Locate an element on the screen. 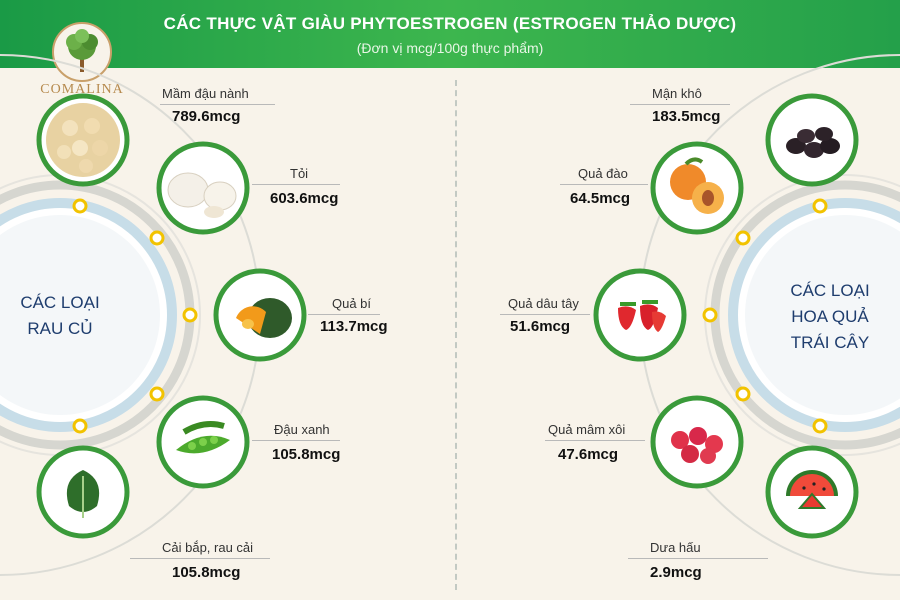 The height and width of the screenshot is (600, 900). tree-logo-icon is located at coordinates (82, 52).